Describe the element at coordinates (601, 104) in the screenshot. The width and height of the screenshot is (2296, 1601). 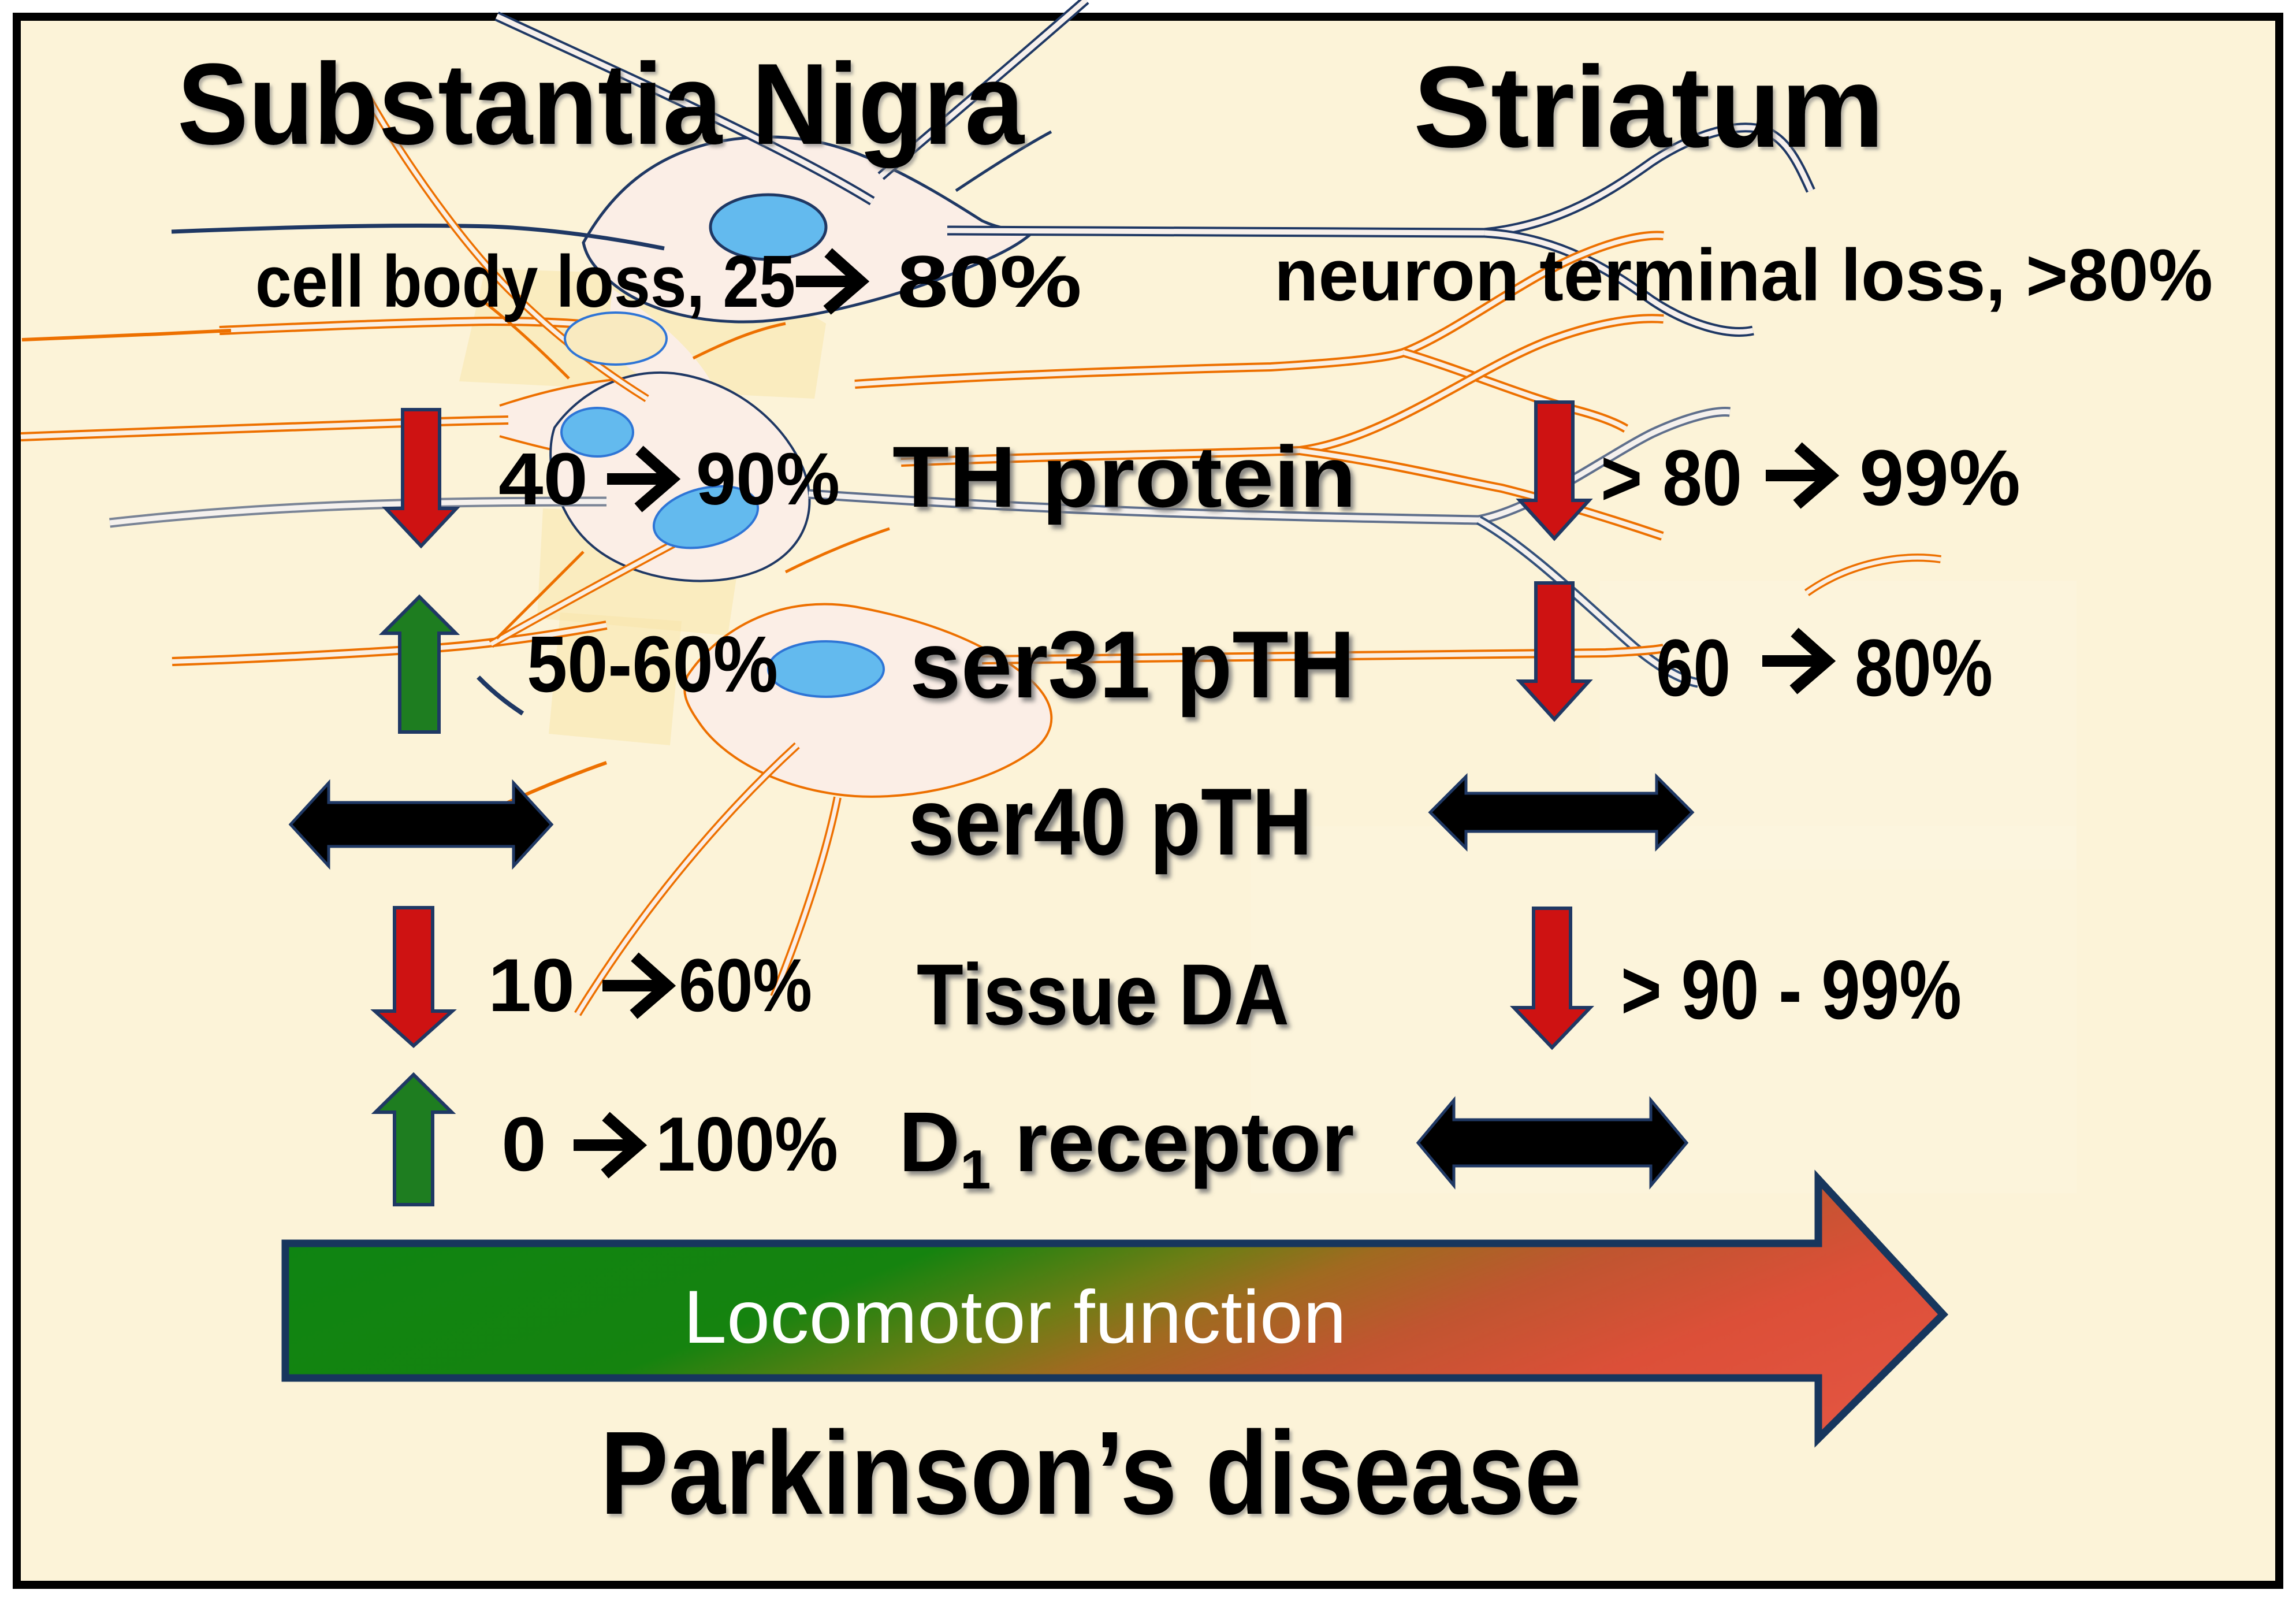
I see `svg-text: Substantia Nigra` at that location.